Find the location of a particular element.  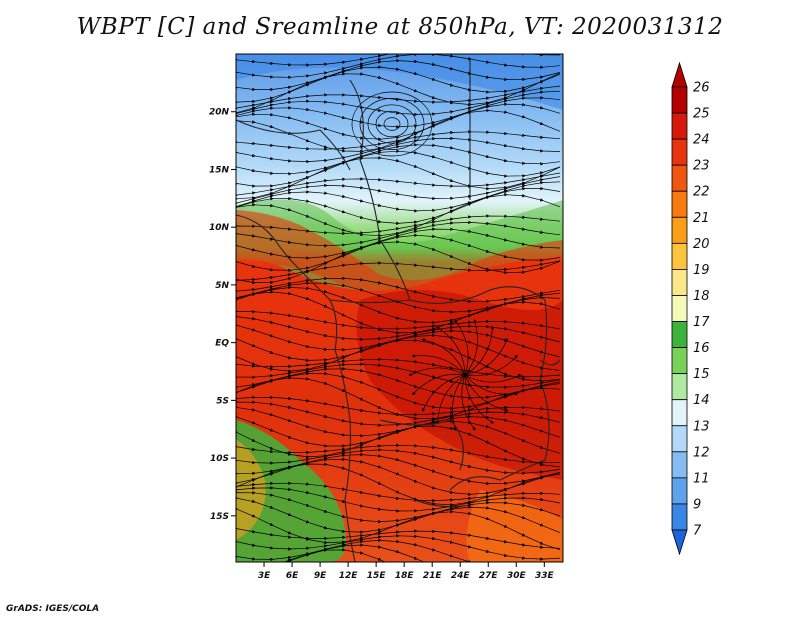

lon-tick-label: 12E is located at coordinates (349, 576).